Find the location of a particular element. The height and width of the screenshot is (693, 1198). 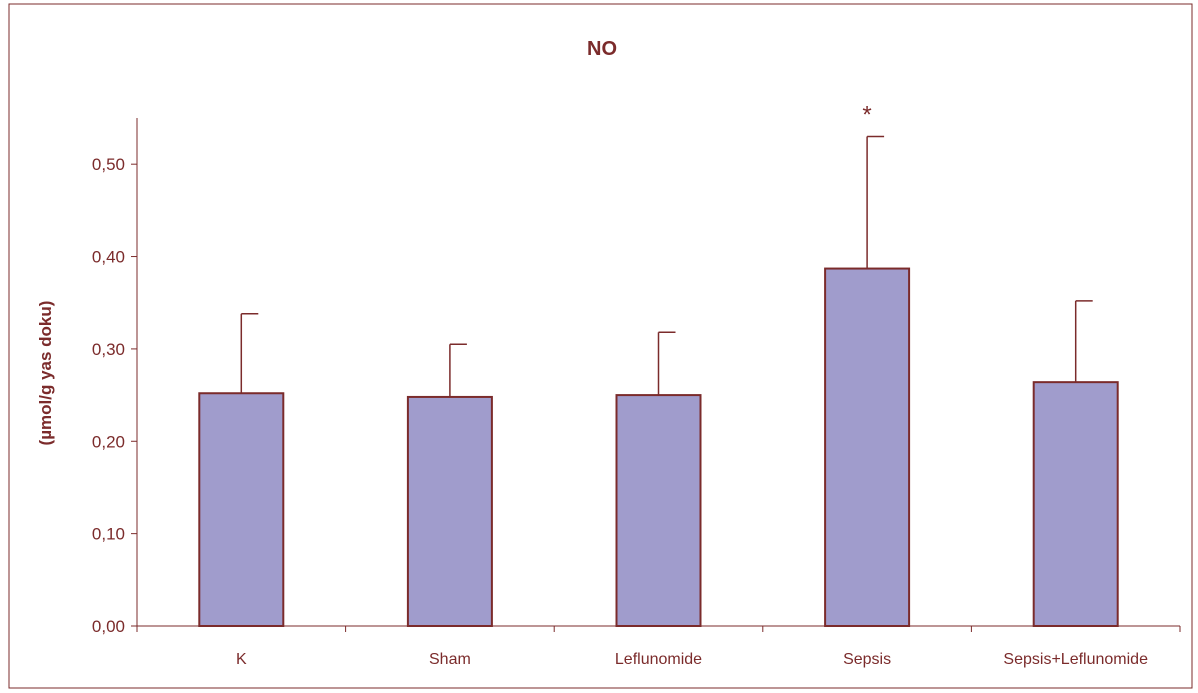

x-category-labels: K Sham Leflunomide Sepsis Sepsis+Leflunomide is located at coordinates (692, 659).